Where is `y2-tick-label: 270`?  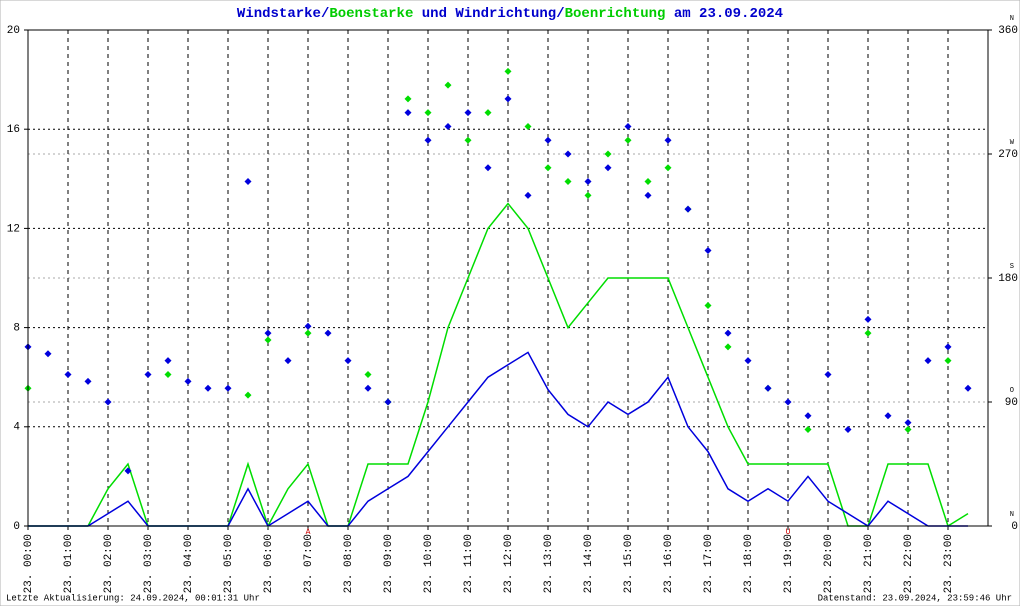 y2-tick-label: 270 is located at coordinates (1008, 155).